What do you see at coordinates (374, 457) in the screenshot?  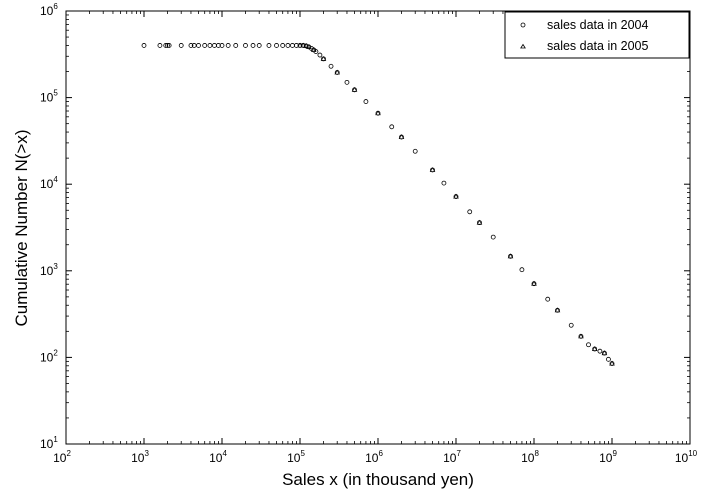 I see `x-tick-label: 10⁶` at bounding box center [374, 457].